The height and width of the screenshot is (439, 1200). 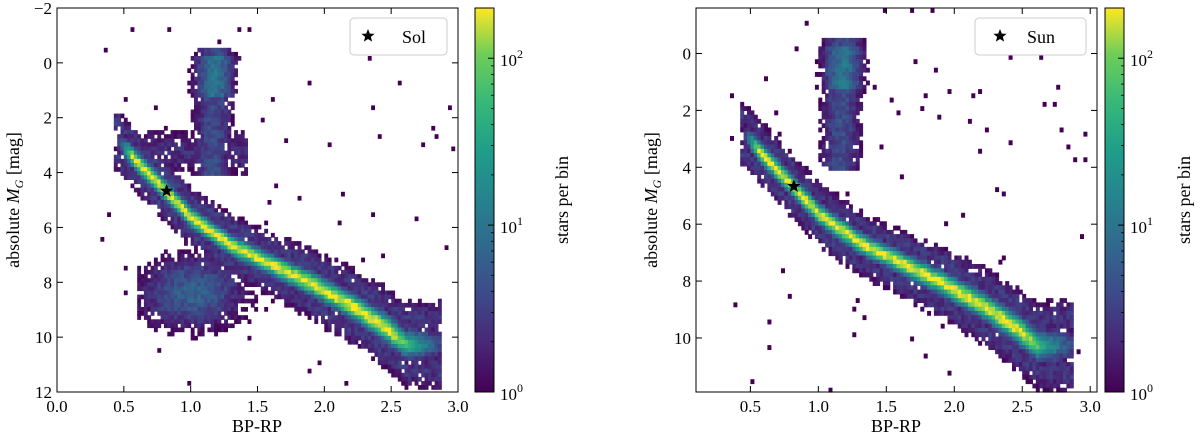 What do you see at coordinates (687, 110) in the screenshot?
I see `y-tick-label: 2` at bounding box center [687, 110].